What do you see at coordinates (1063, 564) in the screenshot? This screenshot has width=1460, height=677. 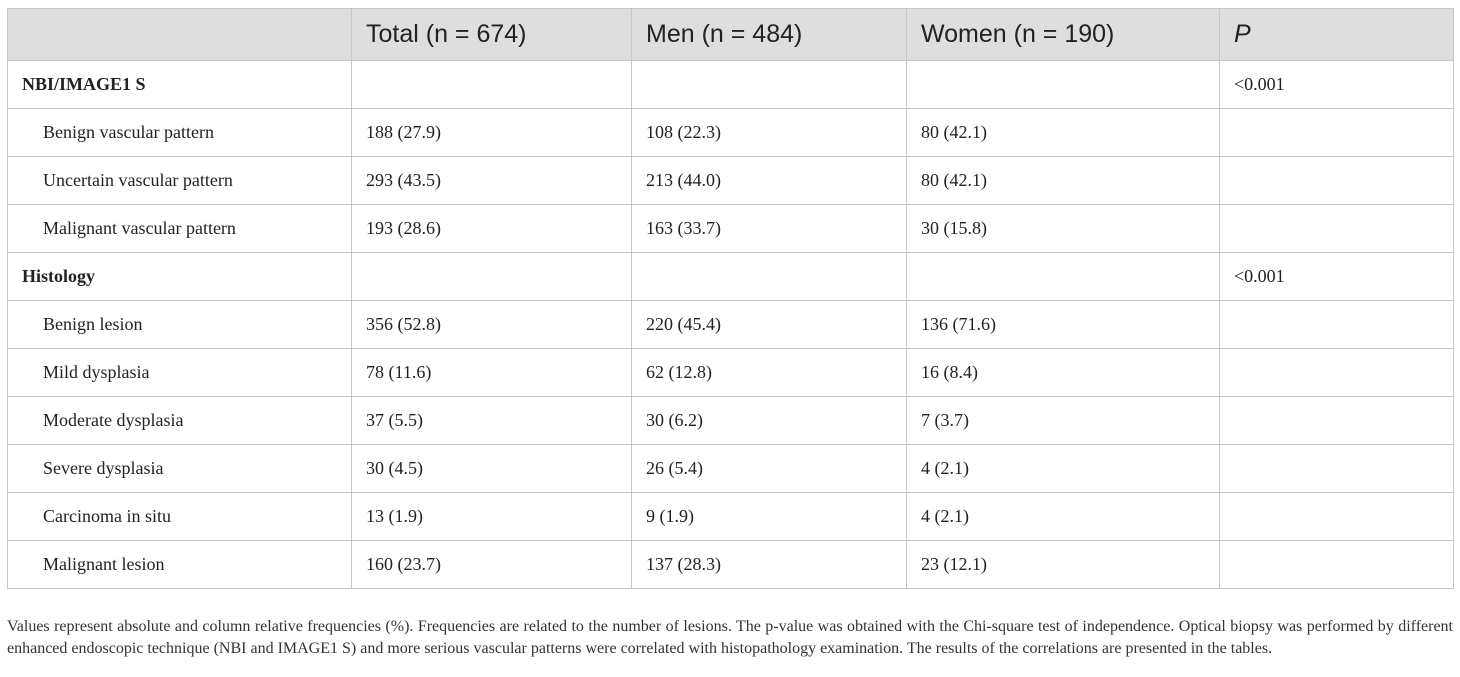 I see `cell-women: 23 (12.1)` at bounding box center [1063, 564].